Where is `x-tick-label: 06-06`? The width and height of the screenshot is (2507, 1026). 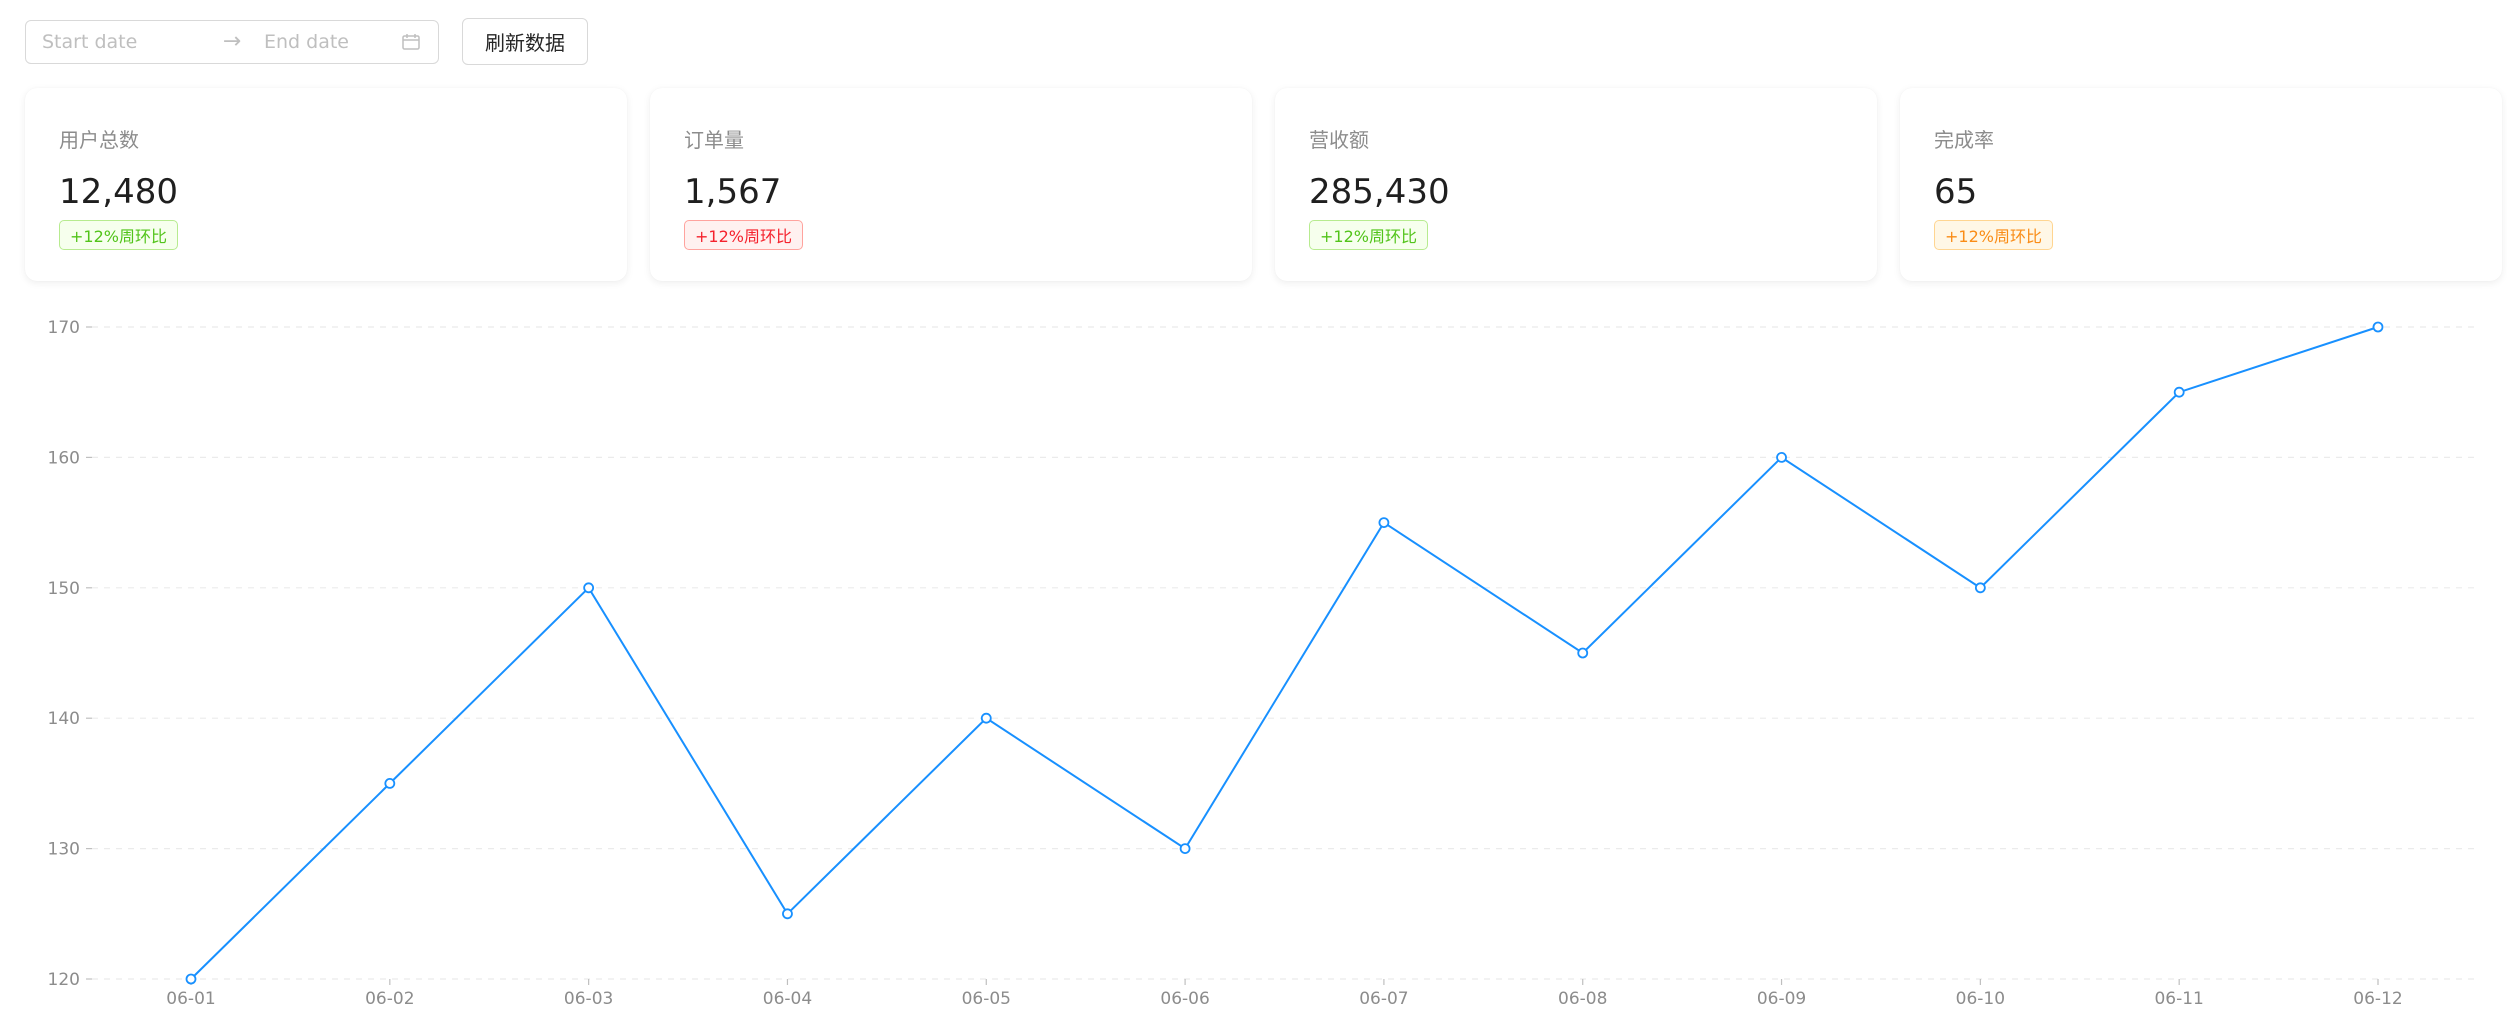 x-tick-label: 06-06 is located at coordinates (1184, 999).